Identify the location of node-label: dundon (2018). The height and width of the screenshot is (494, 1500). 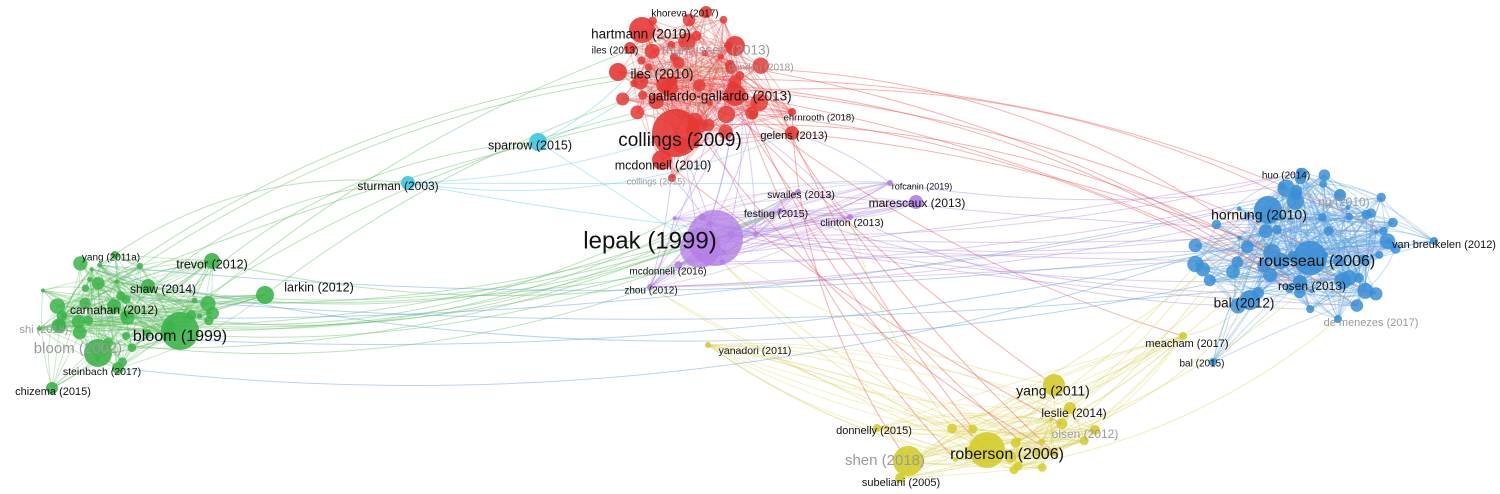
(760, 68).